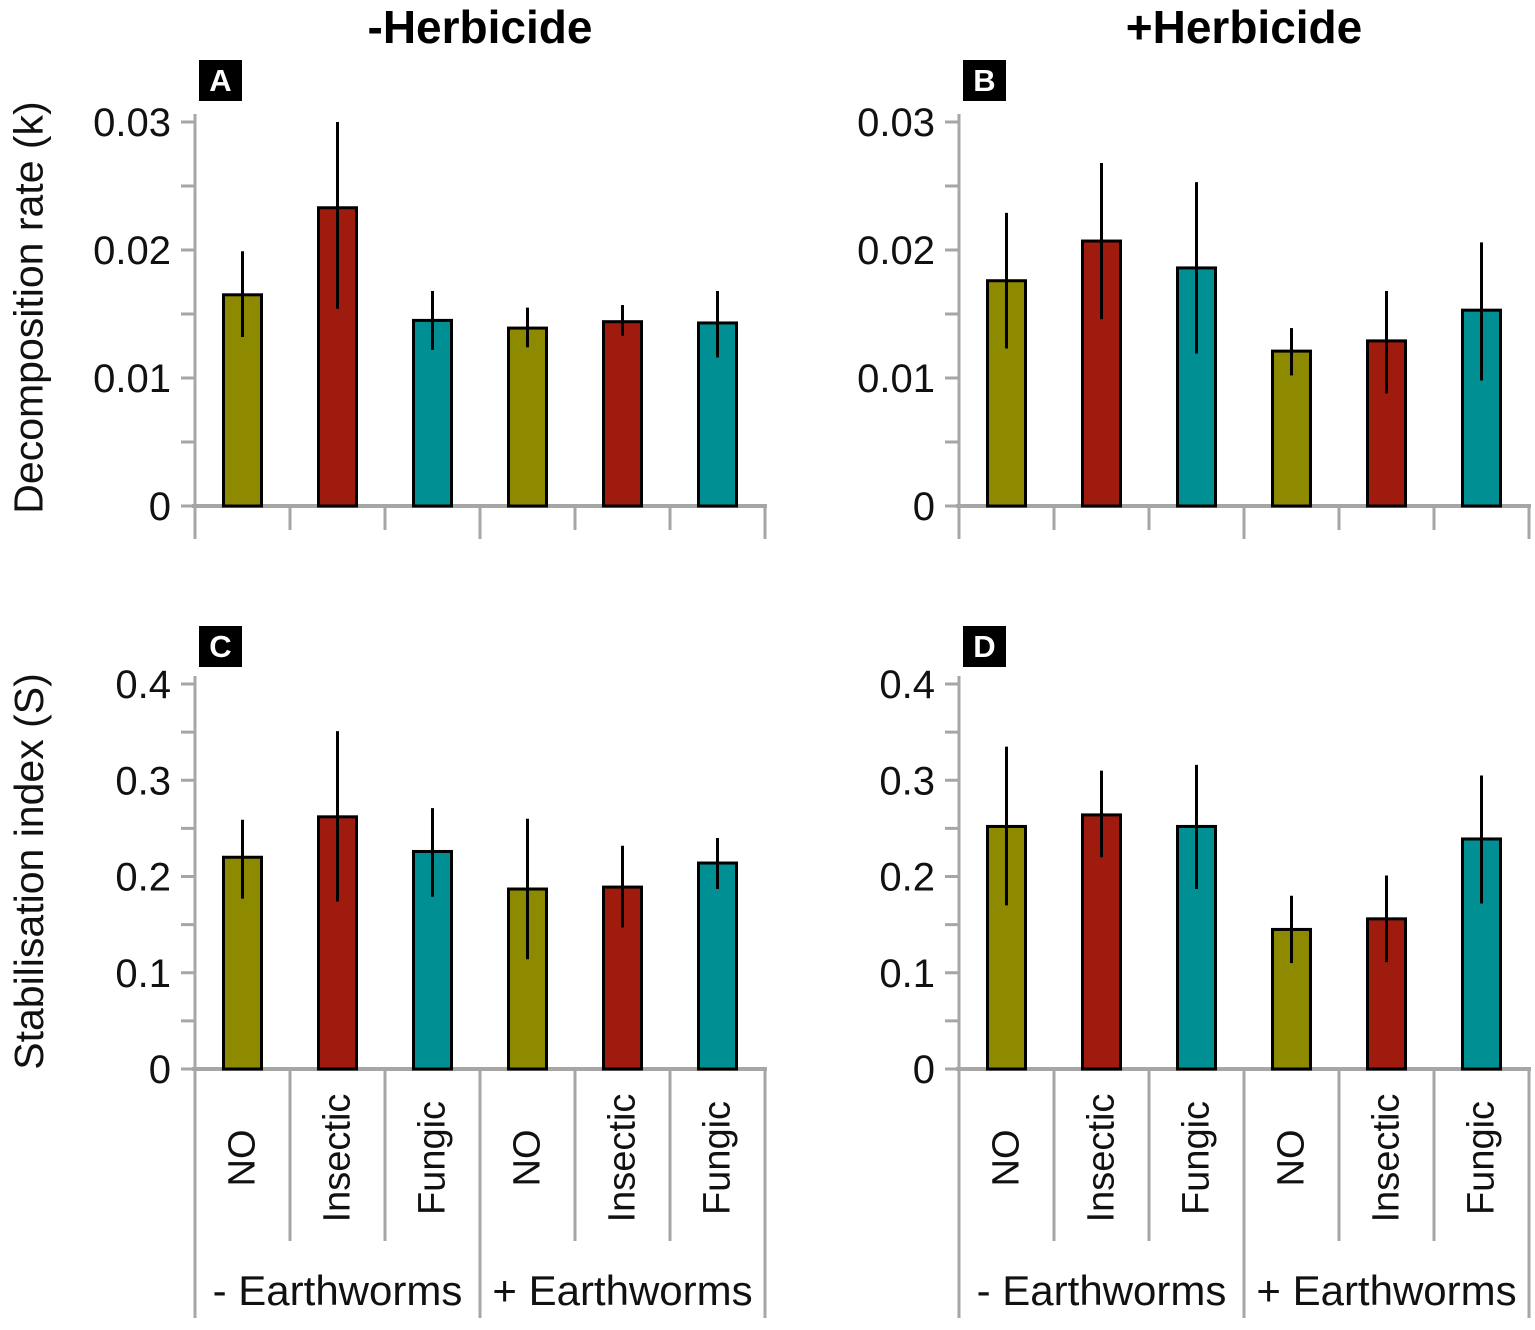  What do you see at coordinates (907, 974) in the screenshot?
I see `y-tick-label-D-0.1: 0.1` at bounding box center [907, 974].